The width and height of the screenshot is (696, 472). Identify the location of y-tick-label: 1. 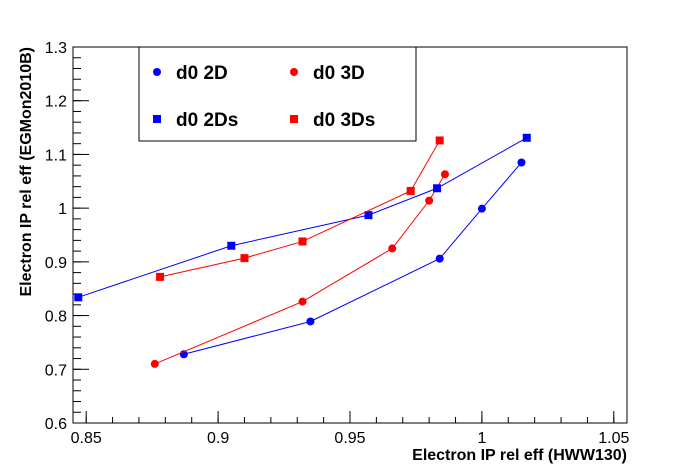
(62, 209).